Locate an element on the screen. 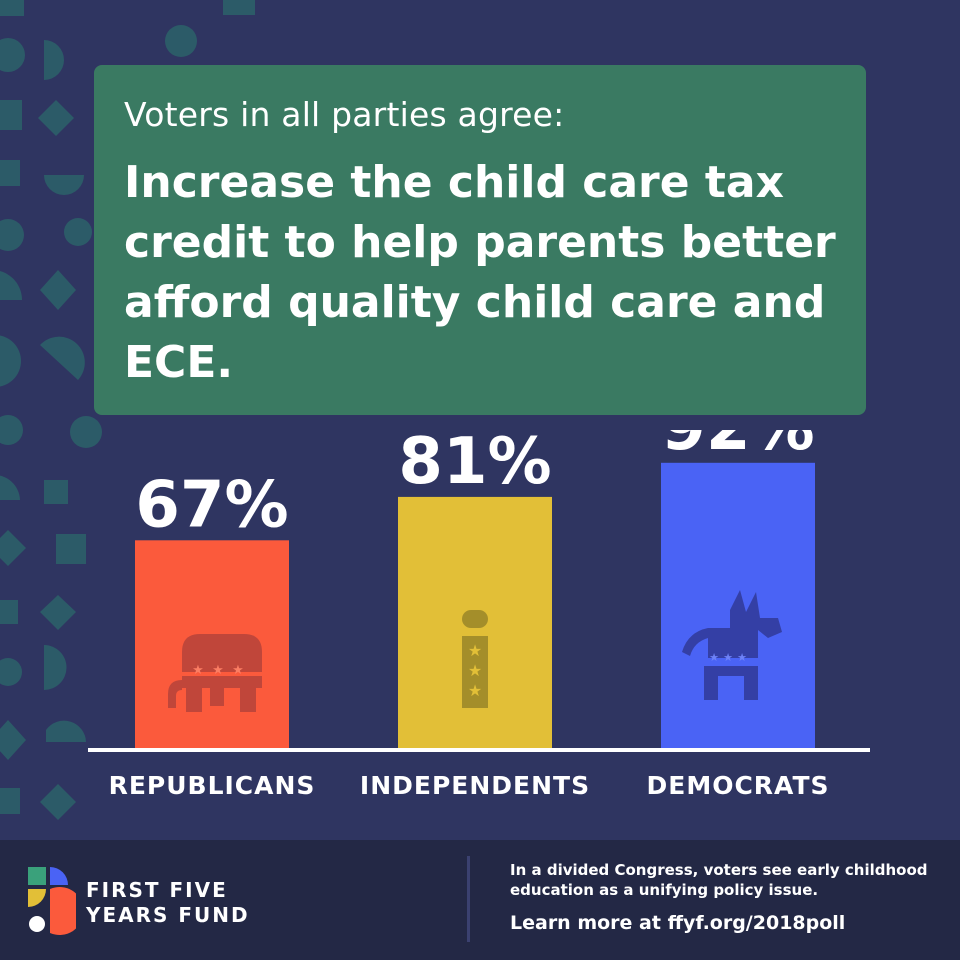  elephant-icon: ★ ★ ★ is located at coordinates (215, 673).